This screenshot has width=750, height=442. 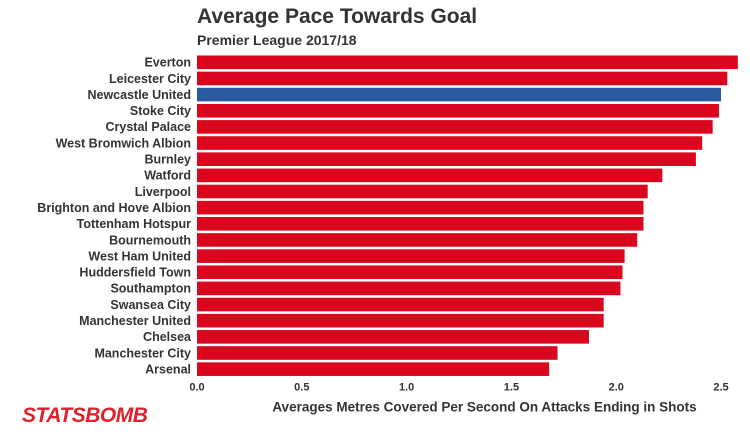 I want to click on bar-watford, so click(x=430, y=175).